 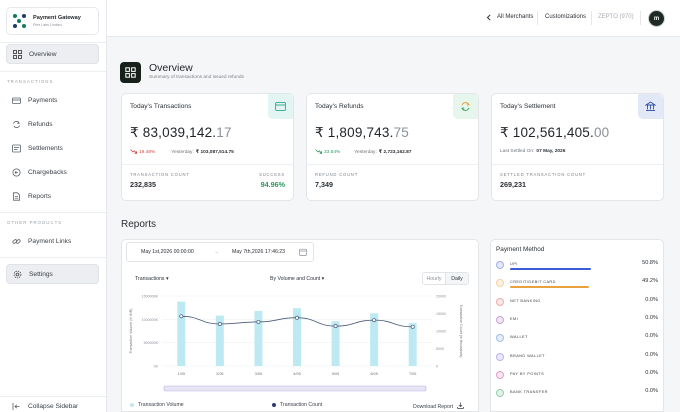 I want to click on sidebar-item-label: Reports, so click(x=40, y=196).